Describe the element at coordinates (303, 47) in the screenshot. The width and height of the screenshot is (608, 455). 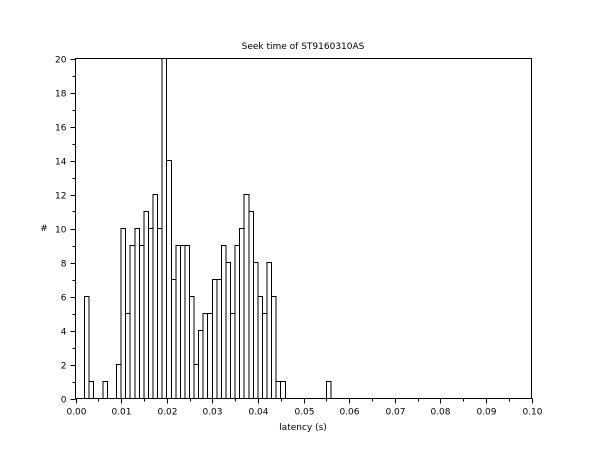
I see `chart-title: Seek time of ST9160310AS` at that location.